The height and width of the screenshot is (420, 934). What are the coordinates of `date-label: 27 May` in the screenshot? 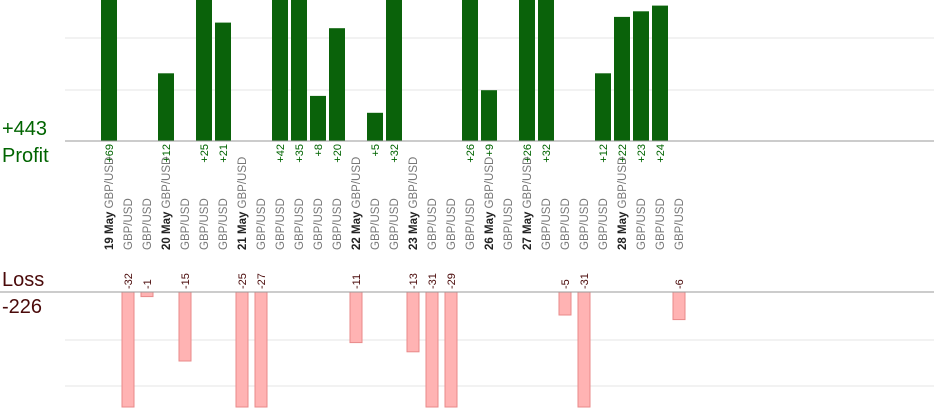 It's located at (528, 229).